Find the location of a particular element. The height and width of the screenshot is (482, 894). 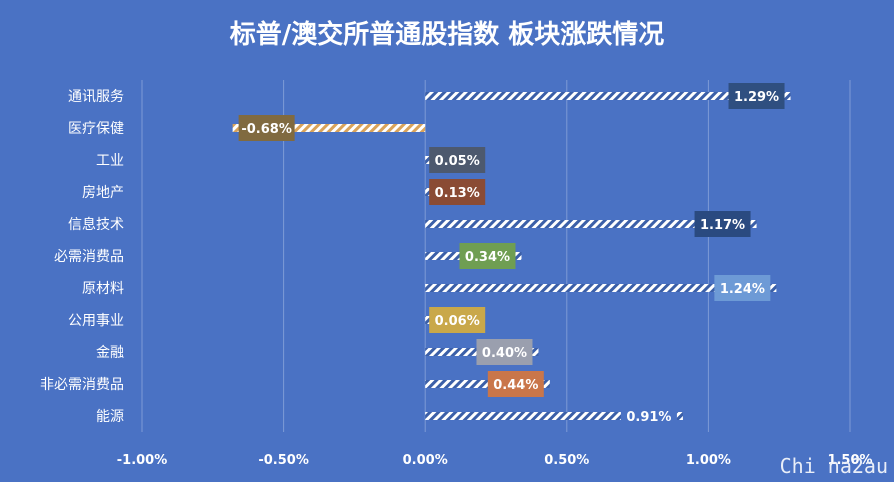

data-label: 1.29% is located at coordinates (756, 97).